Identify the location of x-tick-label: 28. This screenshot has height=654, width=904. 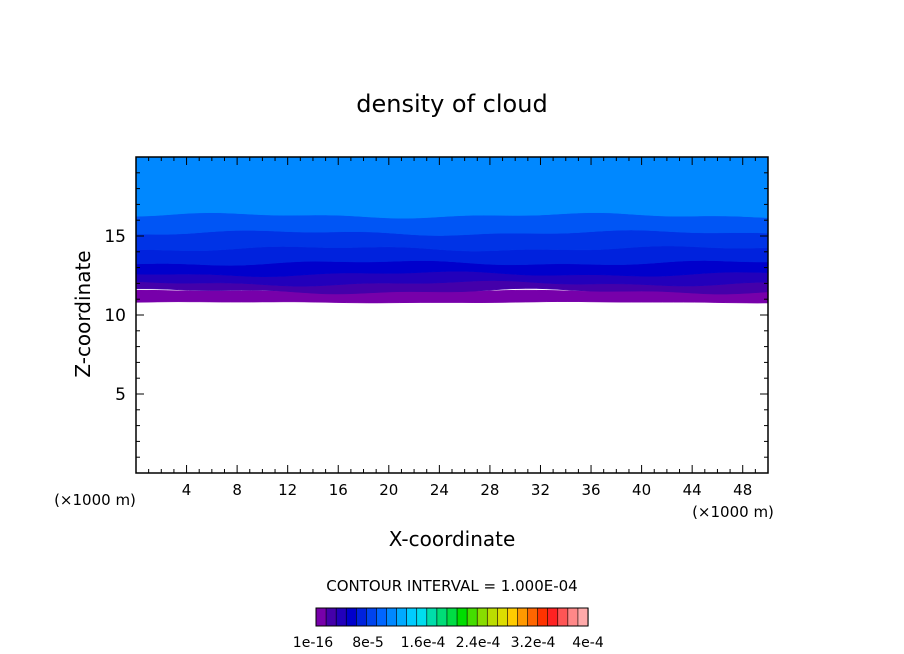
(489, 490).